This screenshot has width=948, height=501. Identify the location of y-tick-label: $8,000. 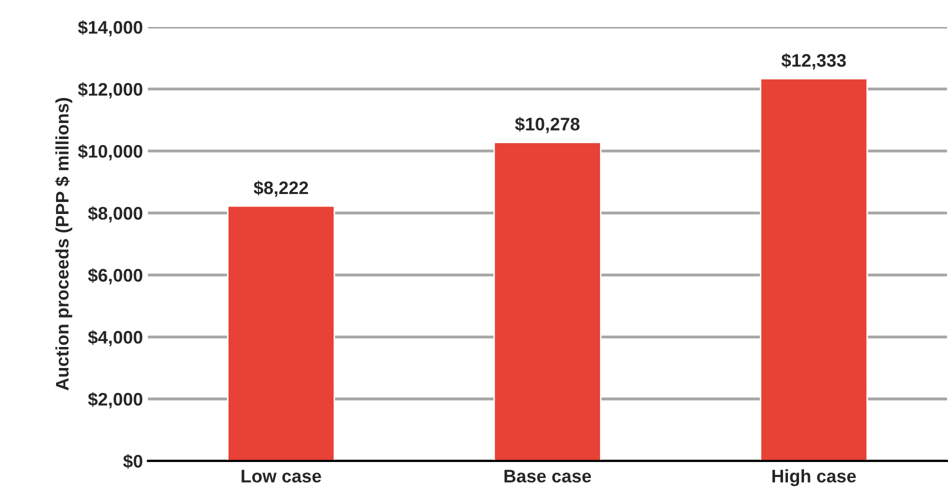
(115, 214).